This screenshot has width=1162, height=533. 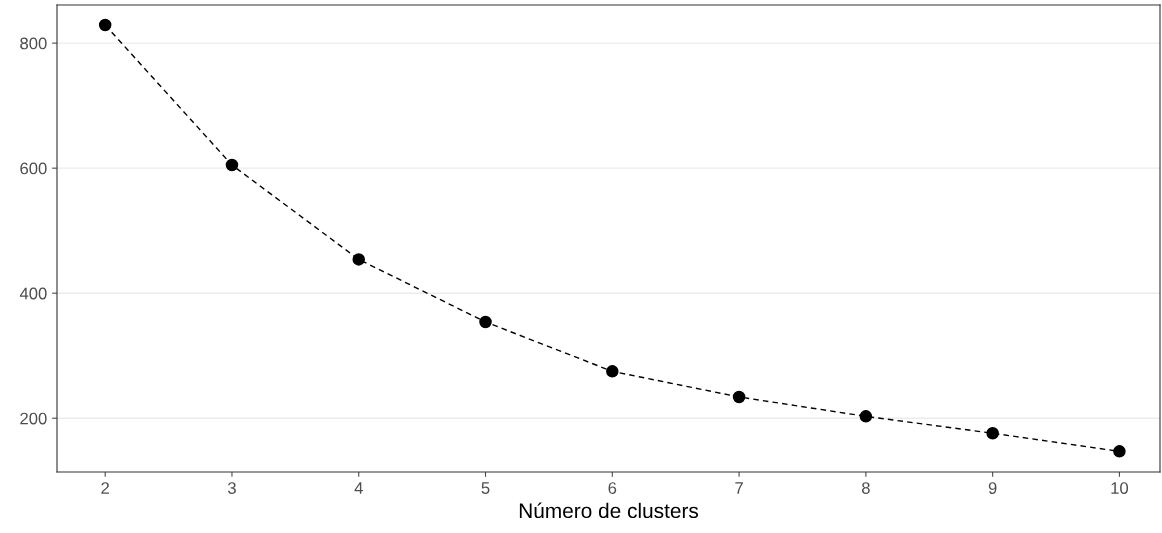 What do you see at coordinates (33, 293) in the screenshot?
I see `y-tick-label: 400` at bounding box center [33, 293].